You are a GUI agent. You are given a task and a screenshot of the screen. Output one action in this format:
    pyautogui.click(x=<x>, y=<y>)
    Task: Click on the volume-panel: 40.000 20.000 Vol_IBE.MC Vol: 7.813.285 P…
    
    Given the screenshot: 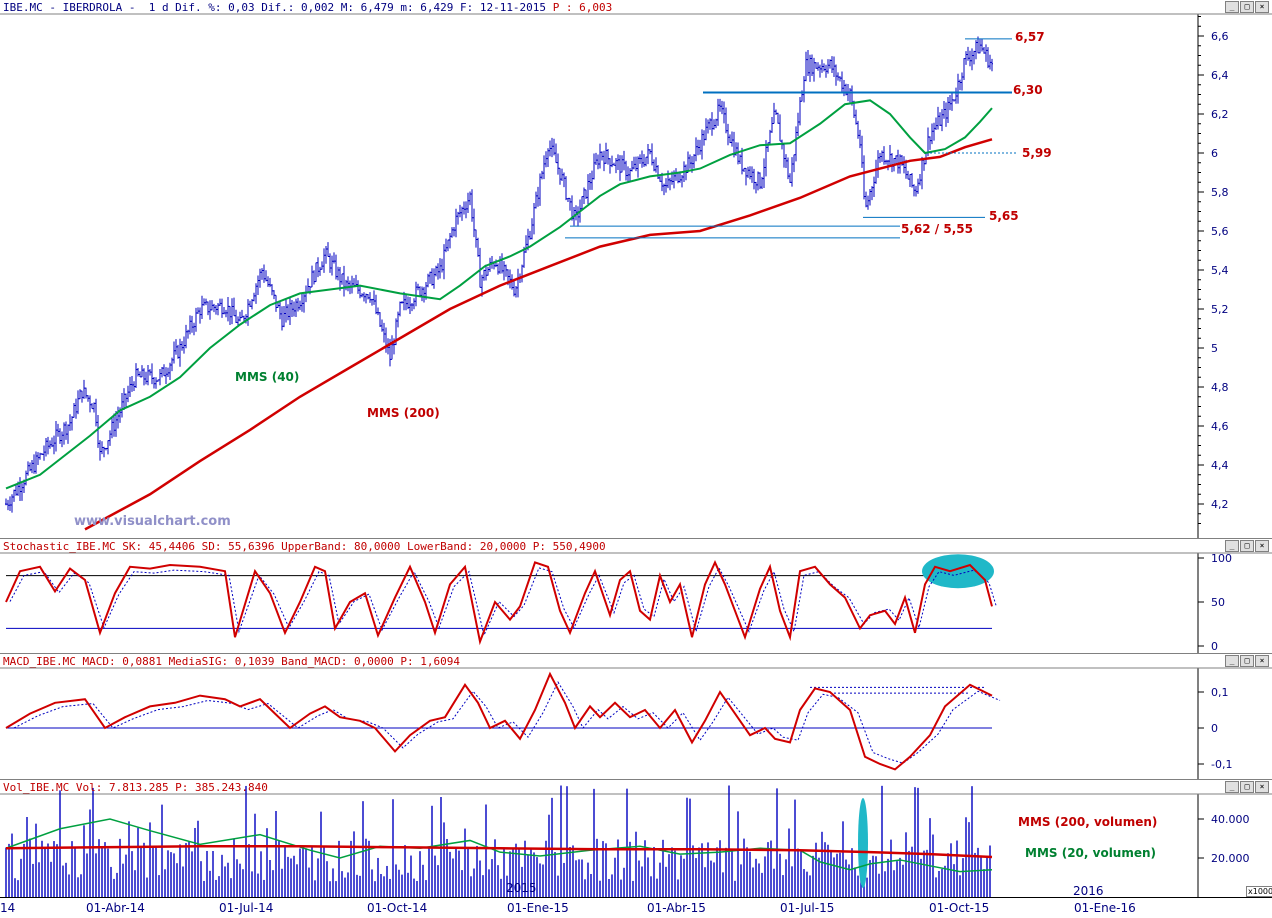 What is the action you would take?
    pyautogui.click(x=636, y=838)
    